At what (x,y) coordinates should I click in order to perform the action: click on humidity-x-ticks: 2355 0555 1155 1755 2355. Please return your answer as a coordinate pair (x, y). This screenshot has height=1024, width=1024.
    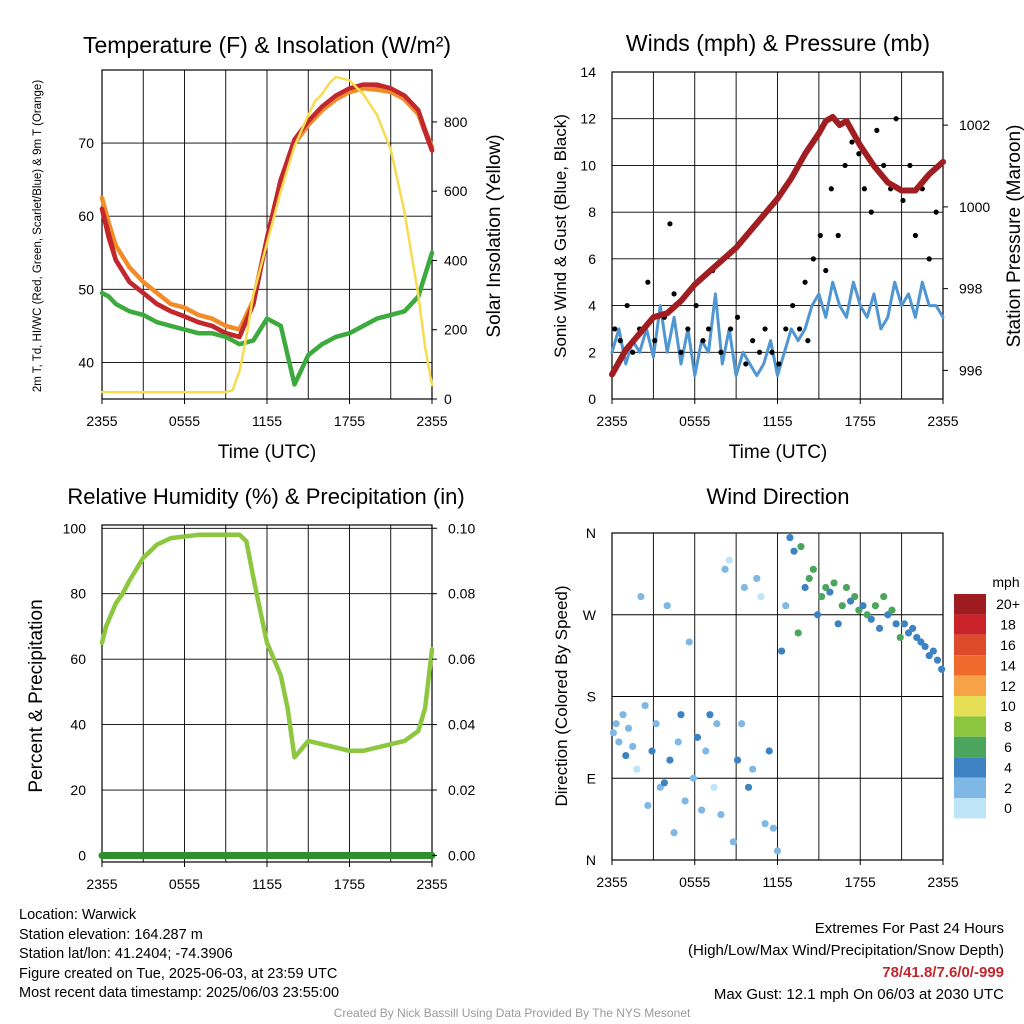
    Looking at the image, I should click on (267, 877).